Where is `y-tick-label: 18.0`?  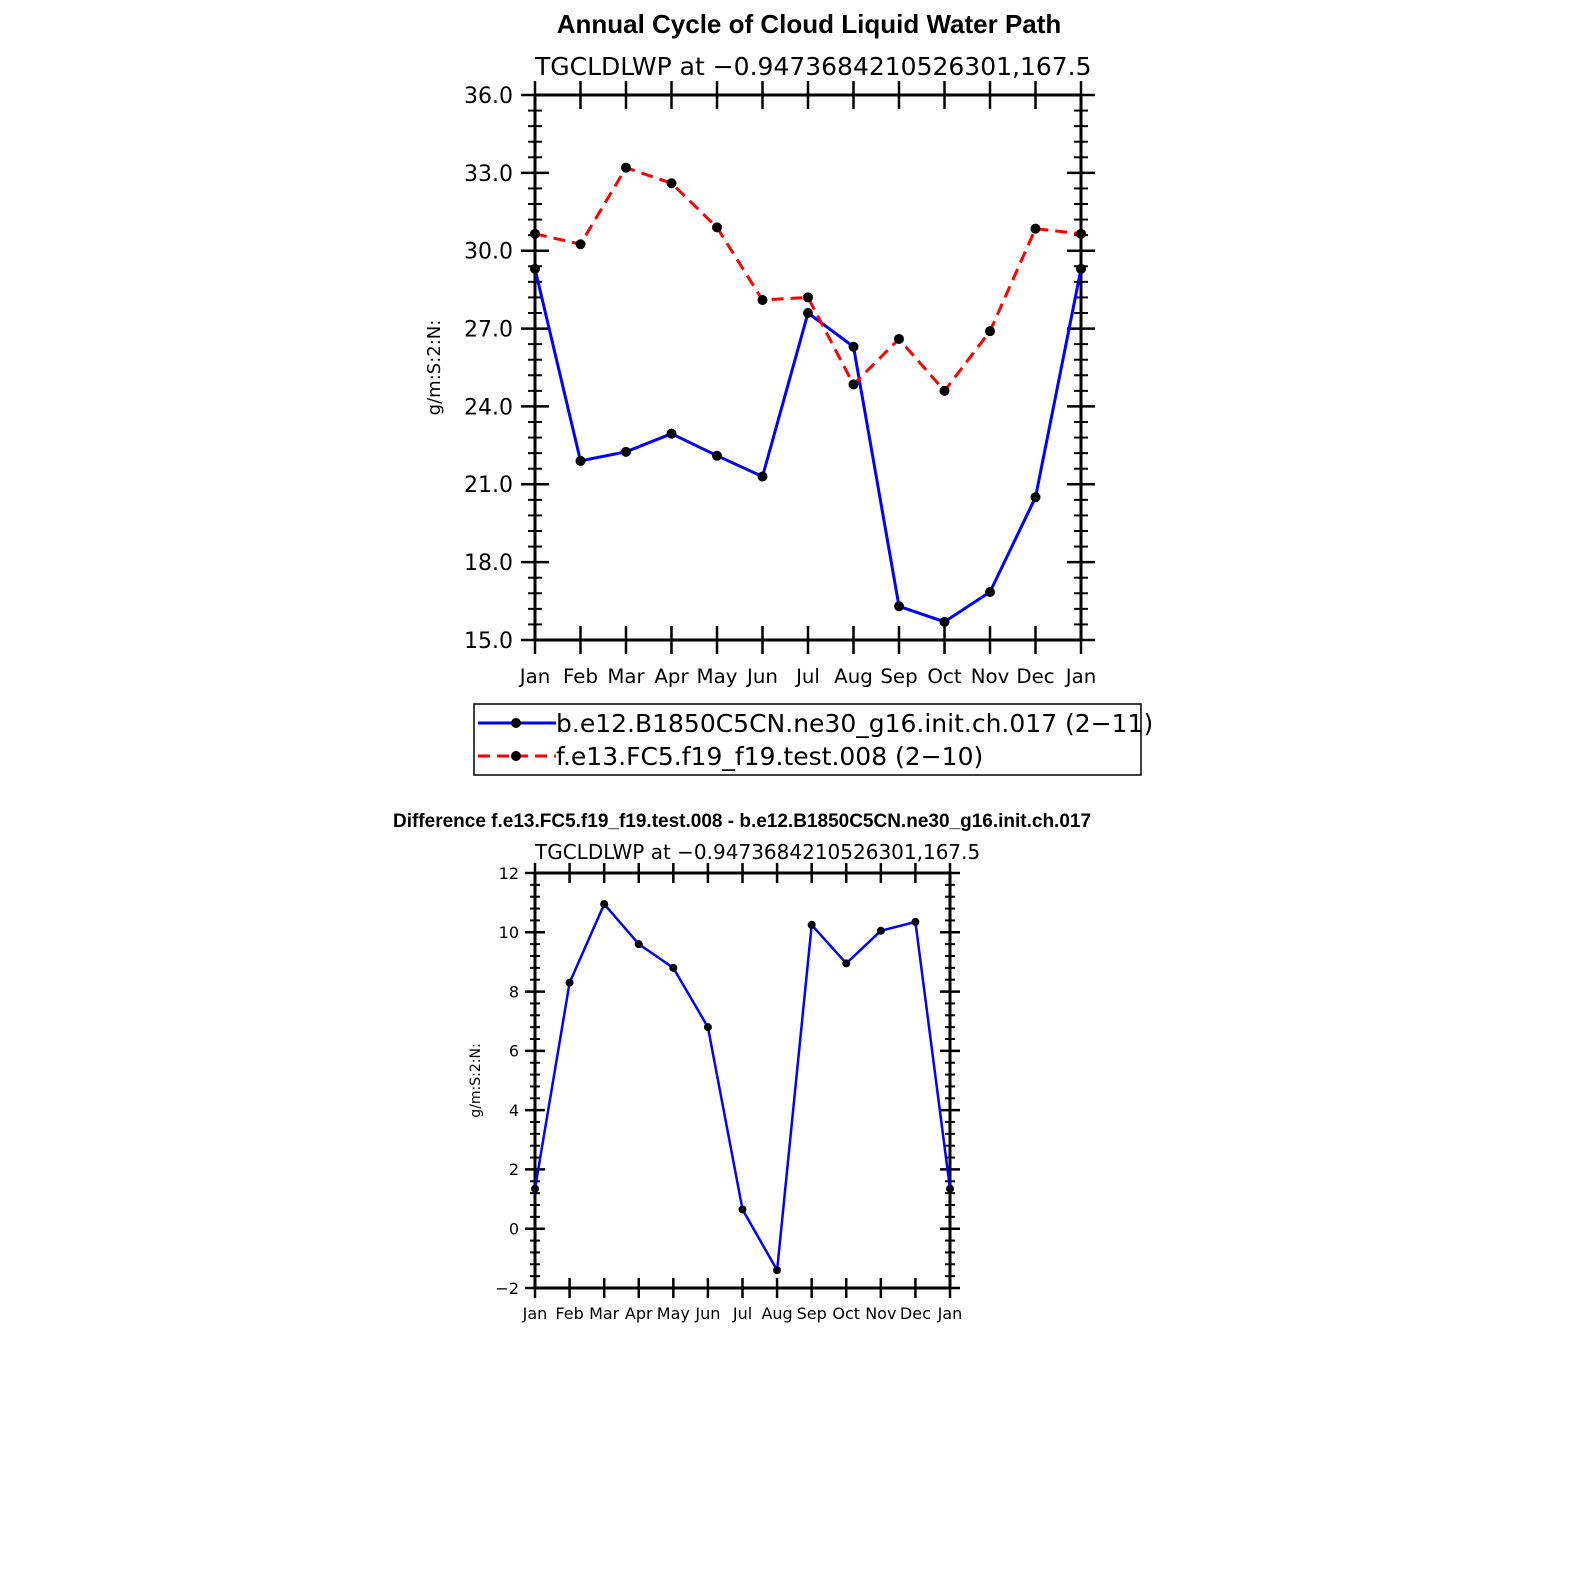
y-tick-label: 18.0 is located at coordinates (488, 563).